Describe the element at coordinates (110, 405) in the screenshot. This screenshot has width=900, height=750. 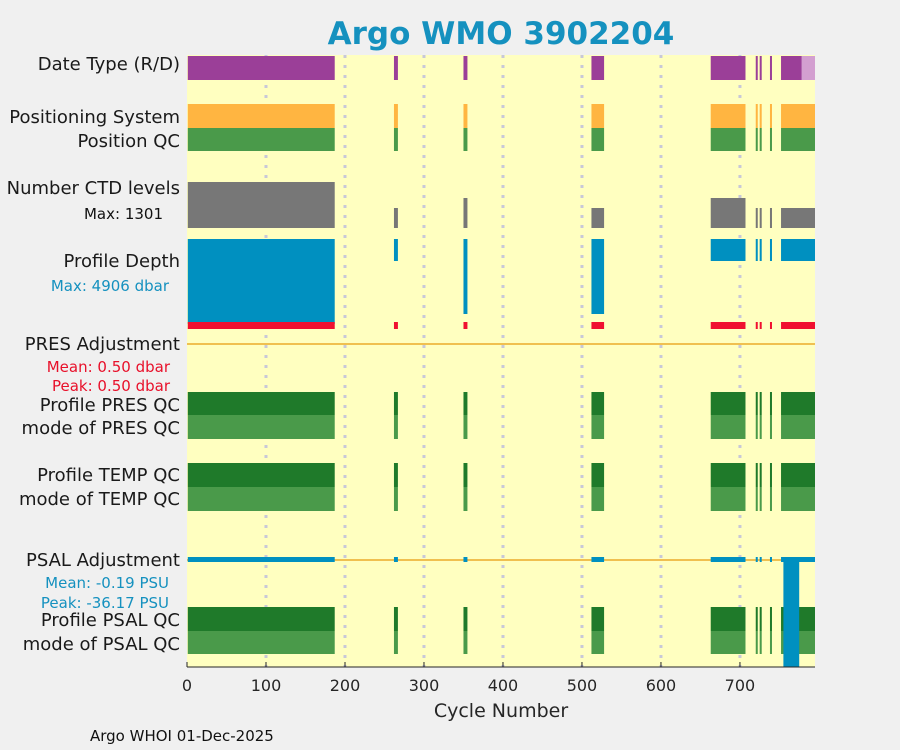
I see `row-label-profile-pres-qc: Profile PRES QC` at that location.